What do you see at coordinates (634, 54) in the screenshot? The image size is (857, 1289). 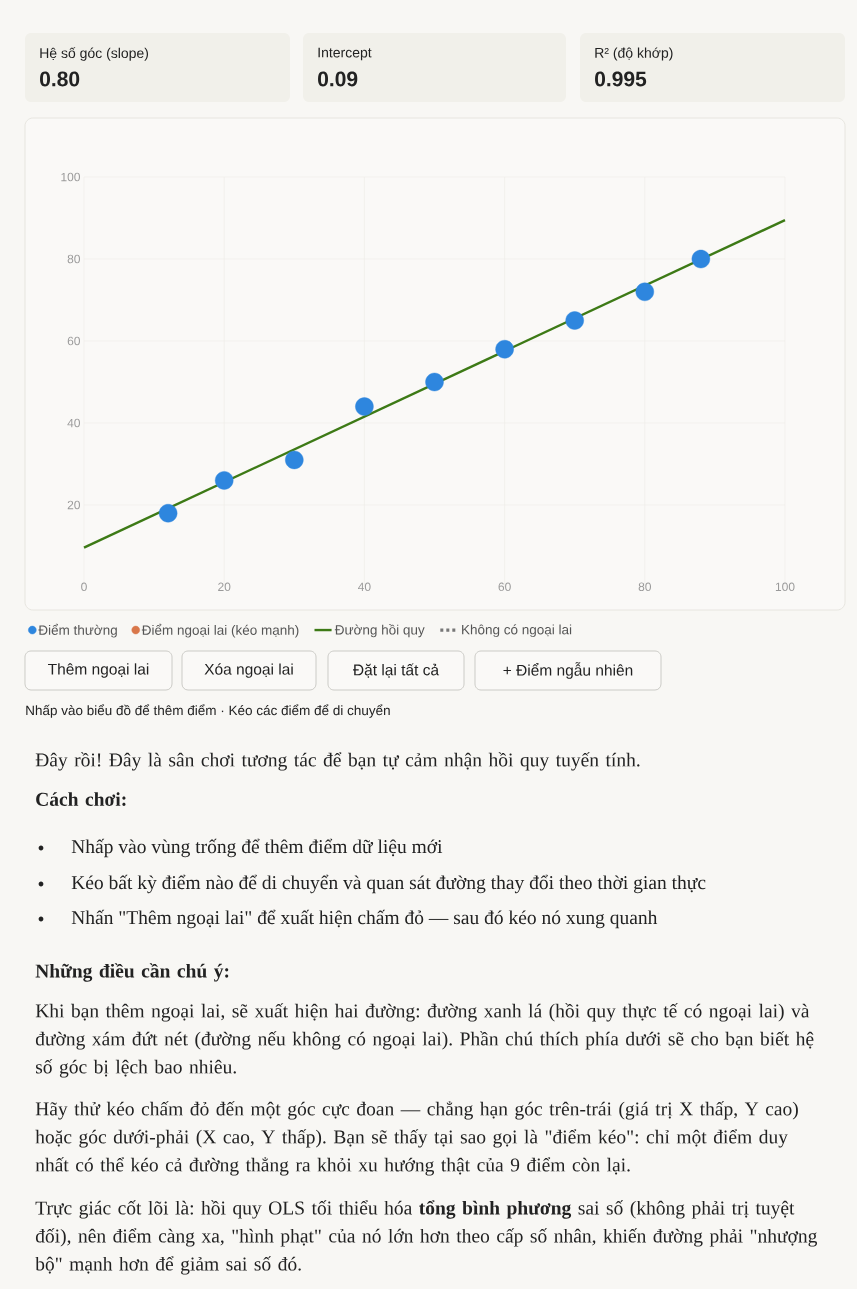 I see `text: R² (độ khớp)` at bounding box center [634, 54].